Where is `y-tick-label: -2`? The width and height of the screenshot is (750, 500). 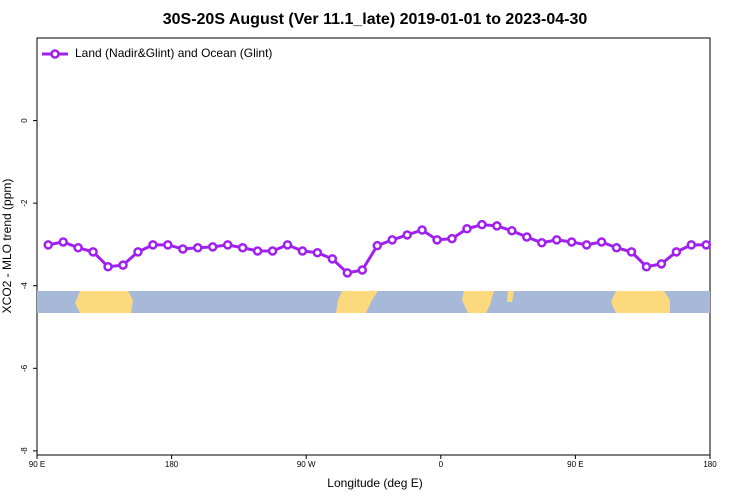
y-tick-label: -2 is located at coordinates (24, 203).